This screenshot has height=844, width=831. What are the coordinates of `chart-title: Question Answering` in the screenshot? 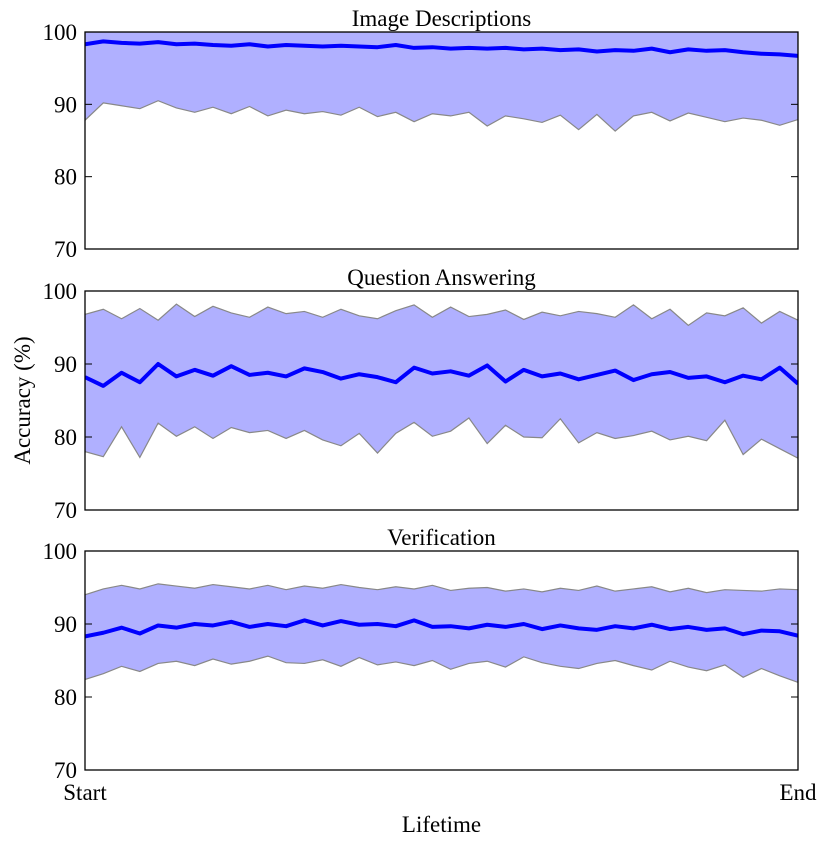 It's located at (441, 277).